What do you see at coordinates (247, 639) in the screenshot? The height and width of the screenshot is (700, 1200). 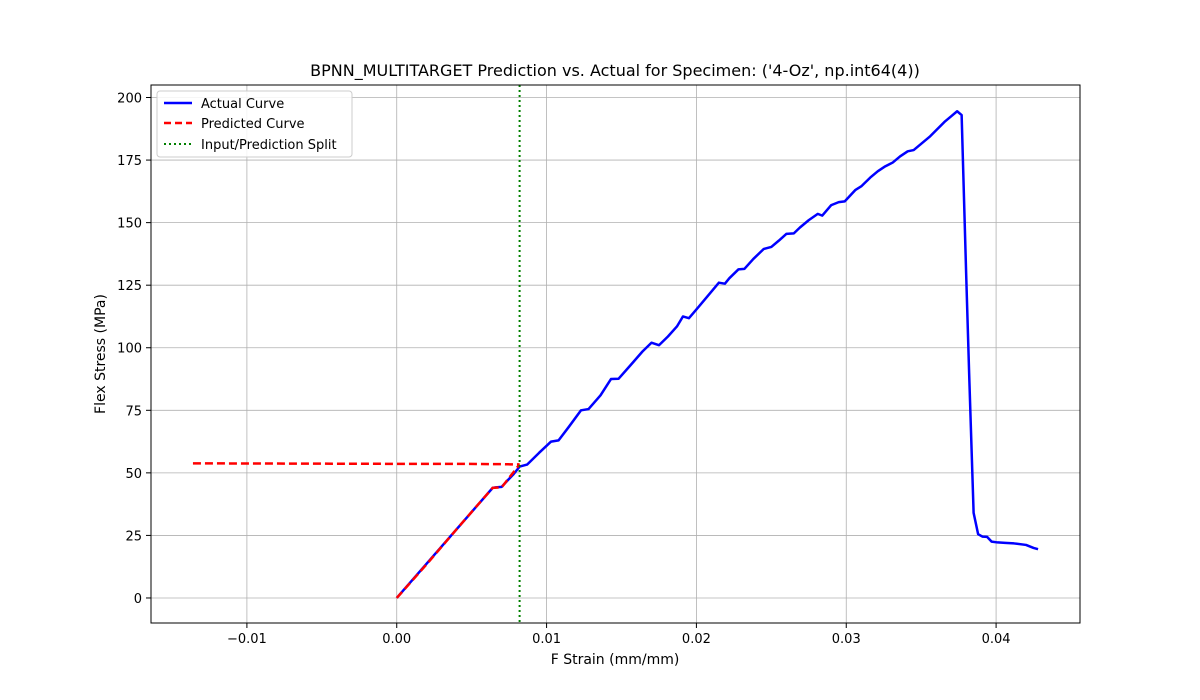 I see `x-tick-label: −0.01` at bounding box center [247, 639].